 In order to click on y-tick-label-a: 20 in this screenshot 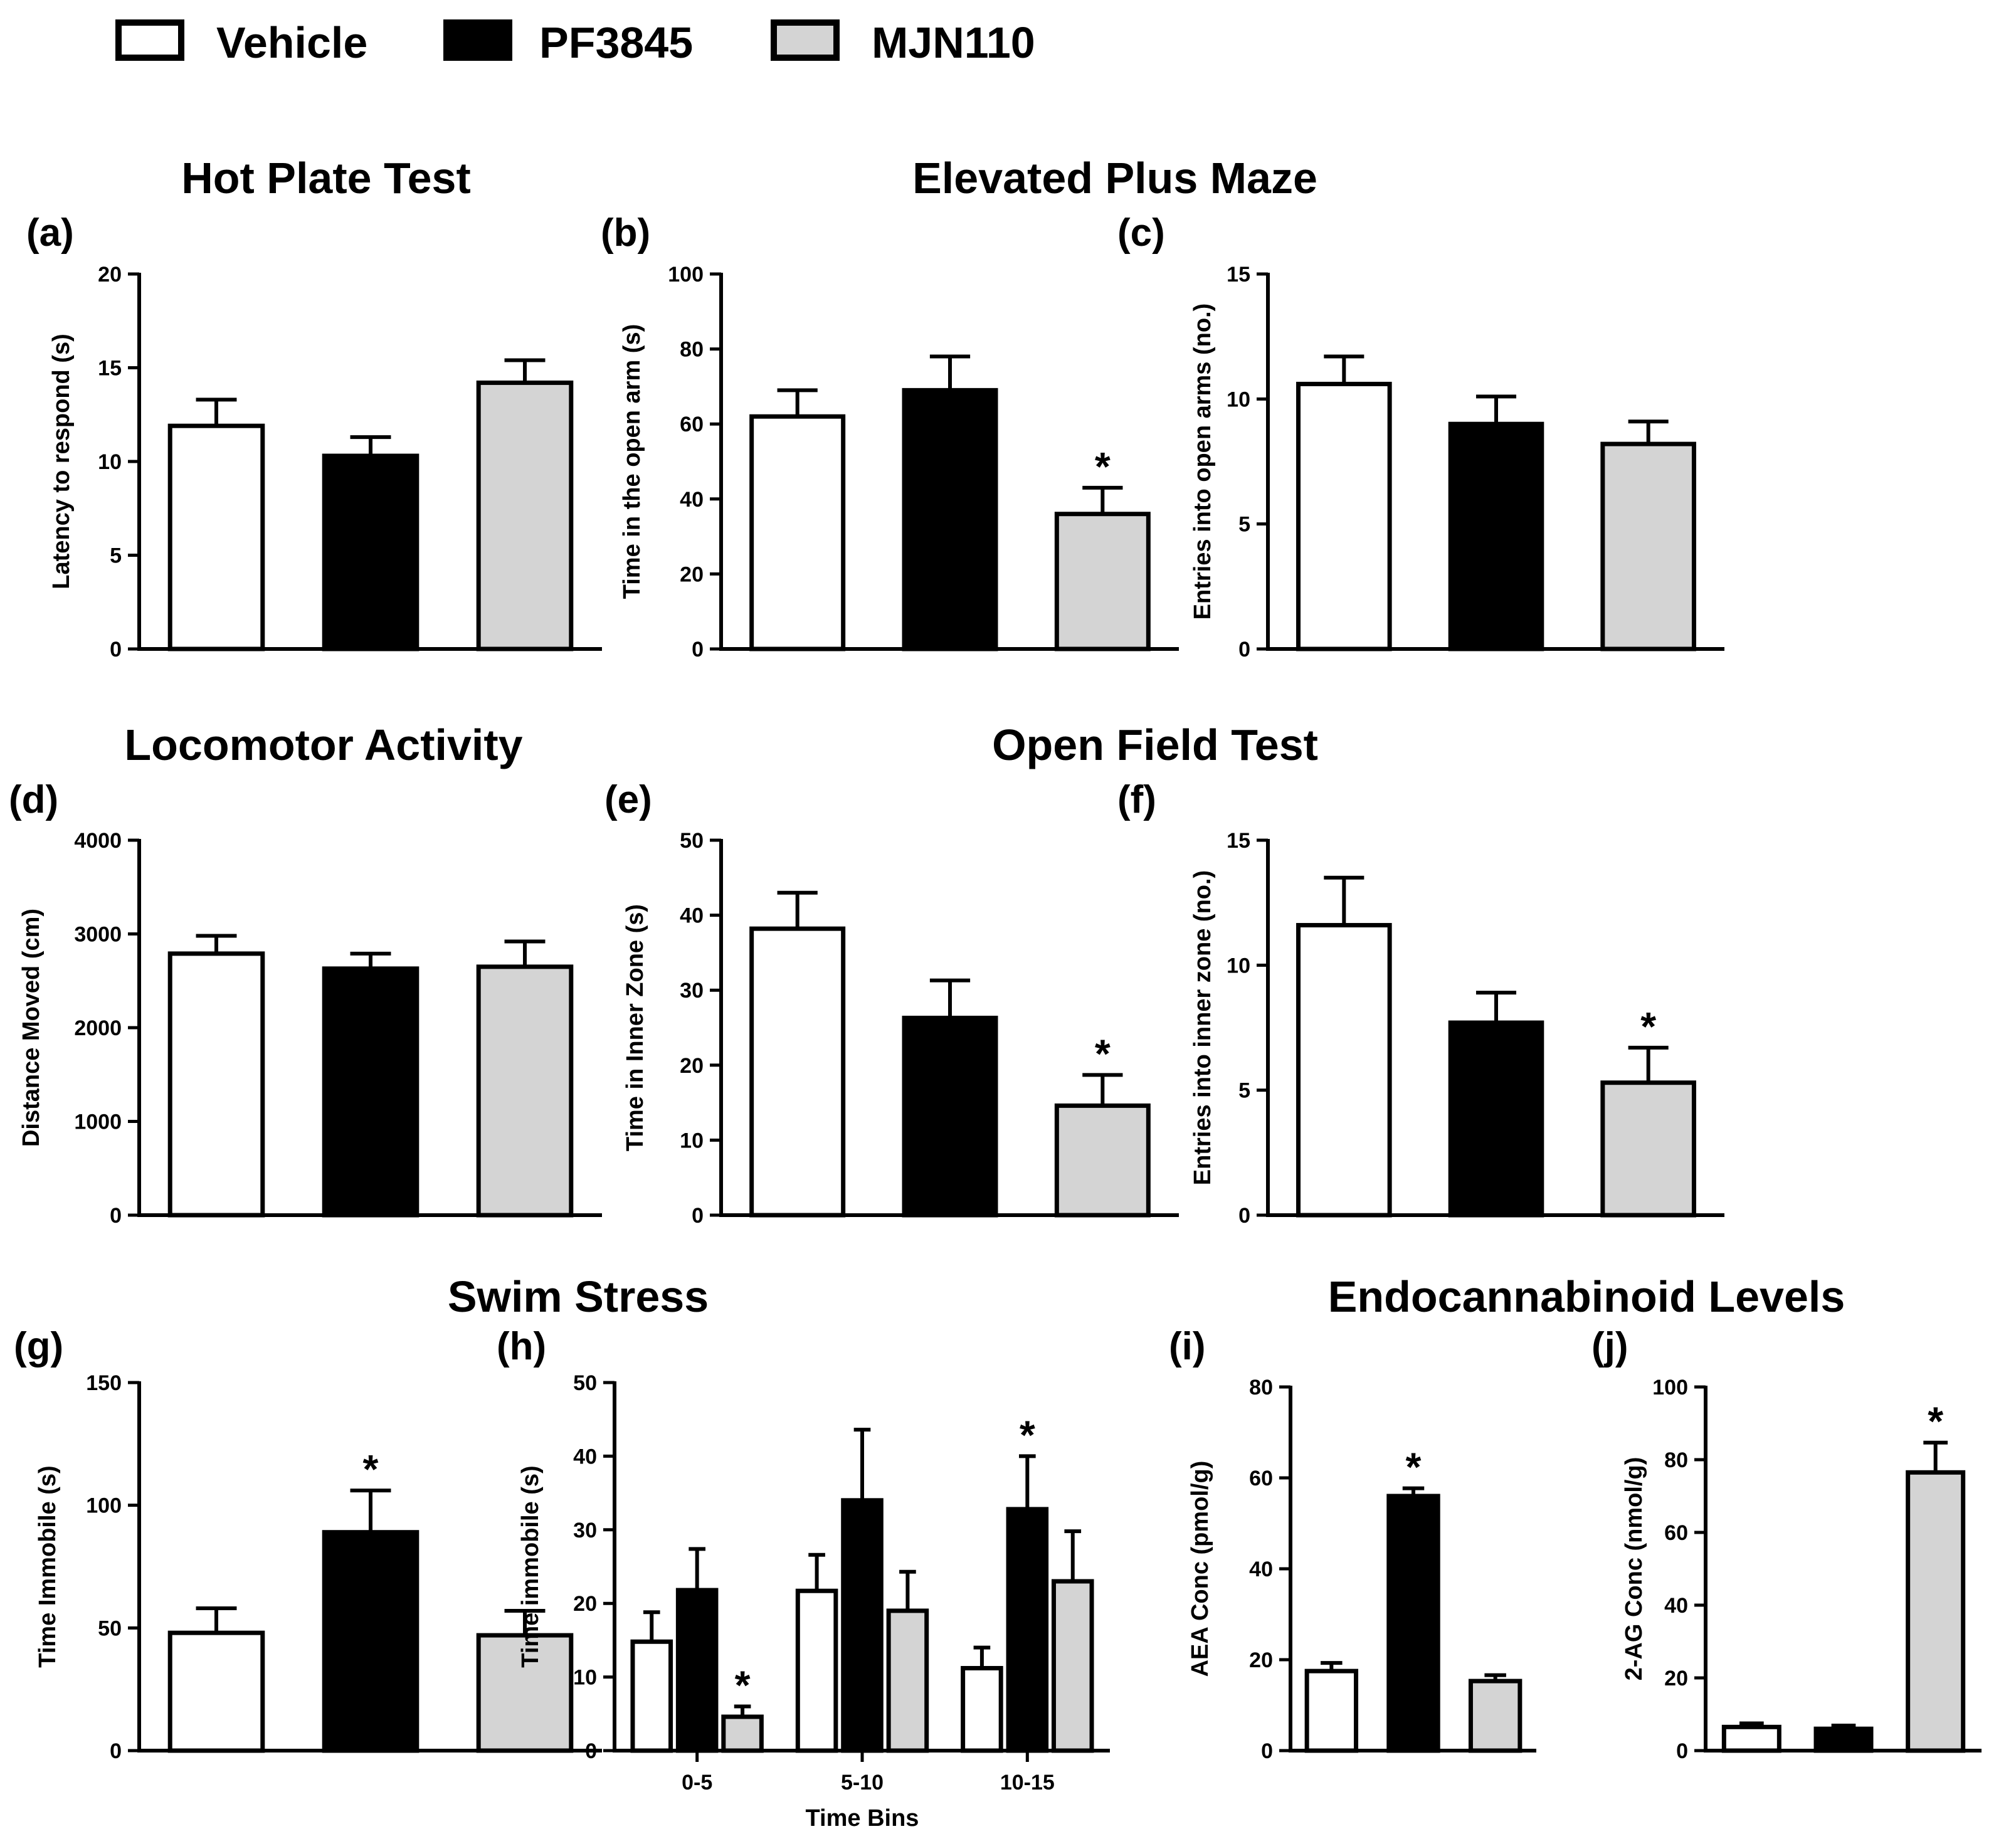, I will do `click(110, 275)`.